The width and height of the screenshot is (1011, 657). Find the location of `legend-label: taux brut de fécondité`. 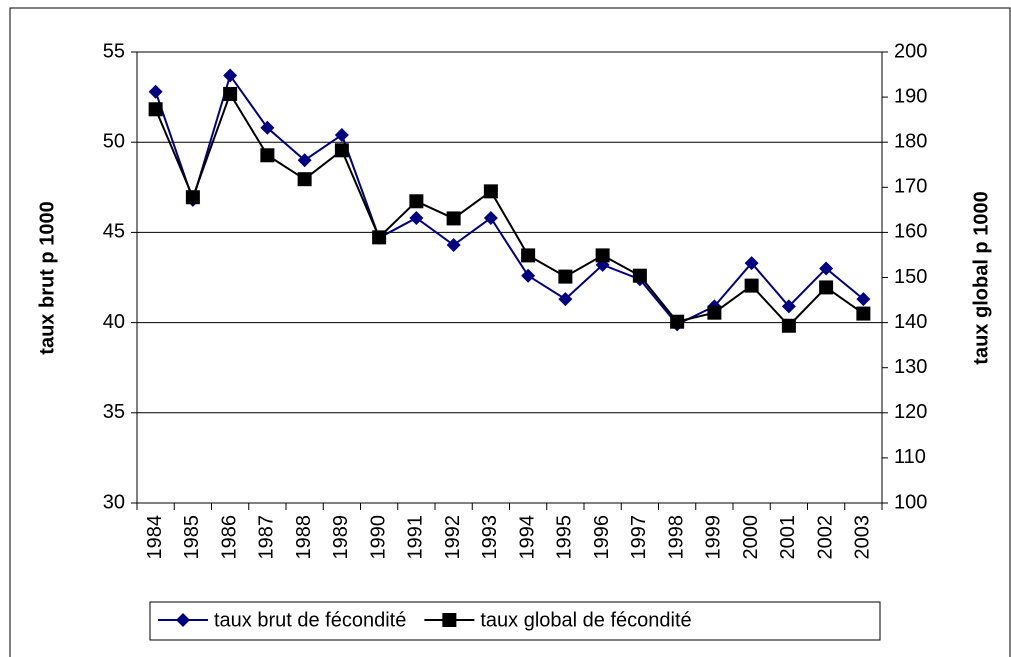

legend-label: taux brut de fécondité is located at coordinates (310, 620).